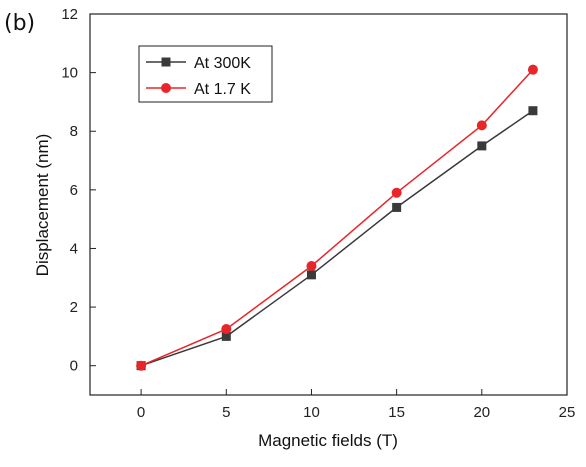  Describe the element at coordinates (226, 412) in the screenshot. I see `x-tick-label: 5` at that location.